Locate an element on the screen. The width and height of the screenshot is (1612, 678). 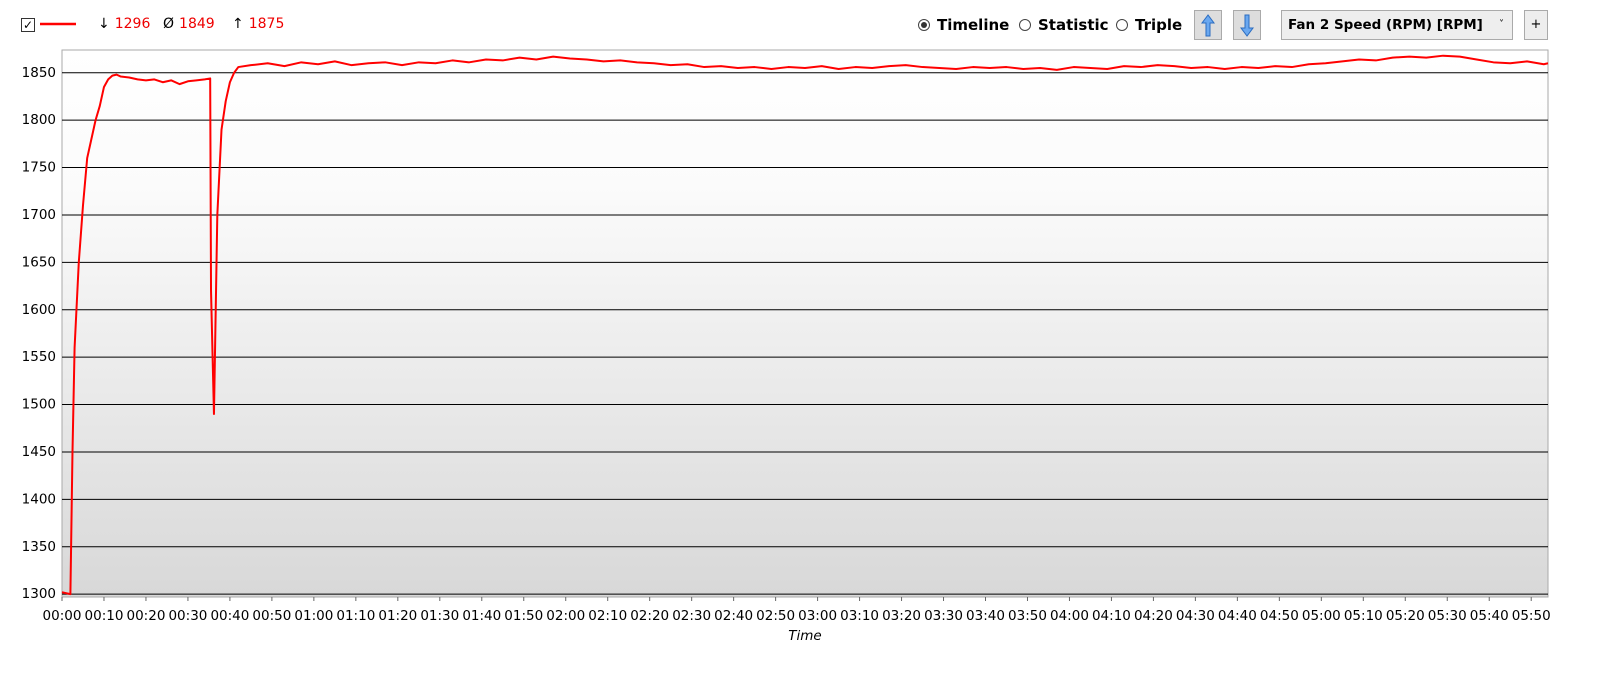
y-tick-label: 1500 is located at coordinates (39, 405).